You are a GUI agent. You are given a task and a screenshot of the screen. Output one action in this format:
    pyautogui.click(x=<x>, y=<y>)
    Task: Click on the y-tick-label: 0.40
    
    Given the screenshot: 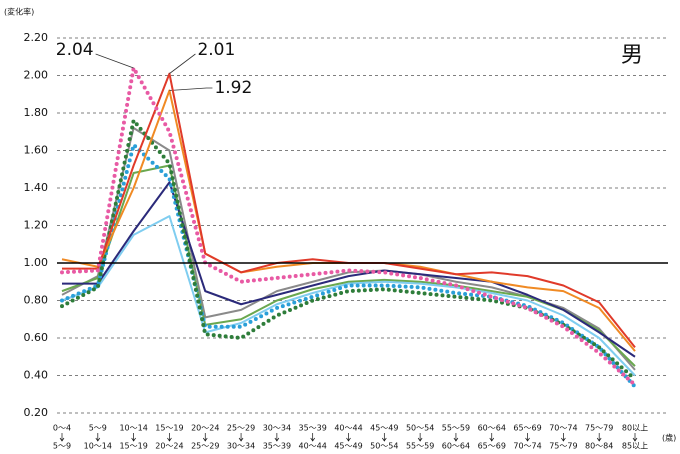 What is the action you would take?
    pyautogui.click(x=36, y=375)
    